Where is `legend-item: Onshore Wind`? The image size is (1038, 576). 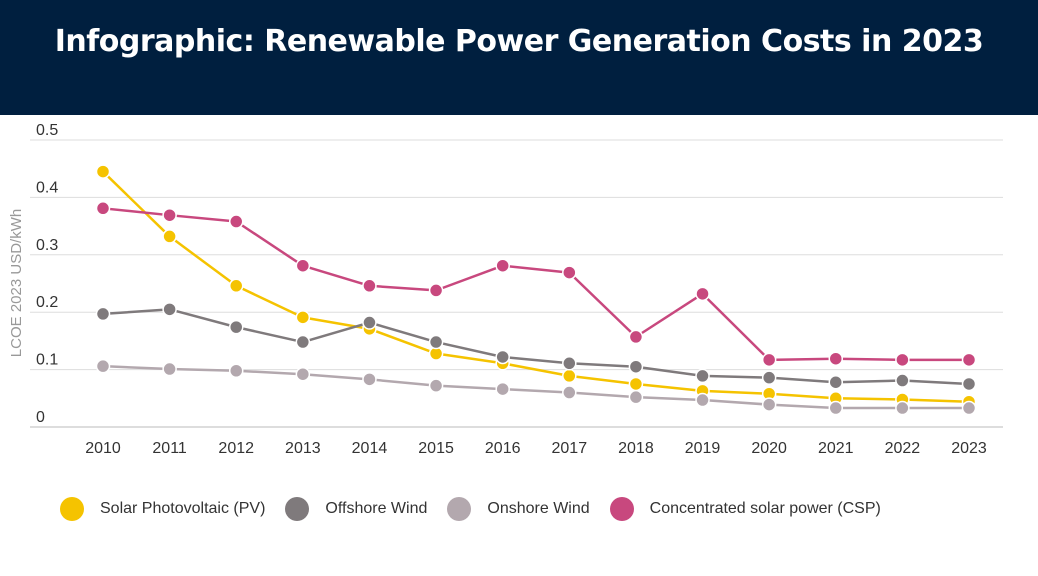 legend-item: Onshore Wind is located at coordinates (518, 509).